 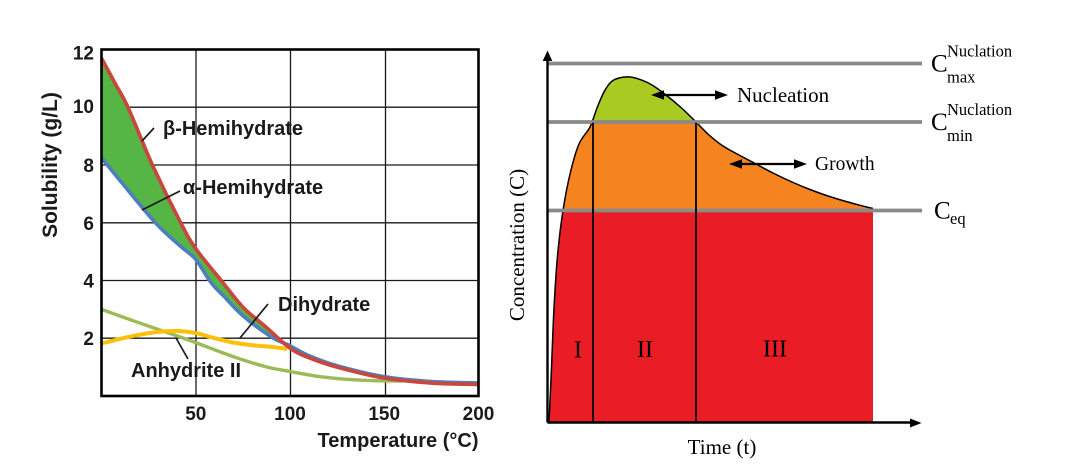 I want to click on svg-text: Temperature (°C), so click(x=398, y=441).